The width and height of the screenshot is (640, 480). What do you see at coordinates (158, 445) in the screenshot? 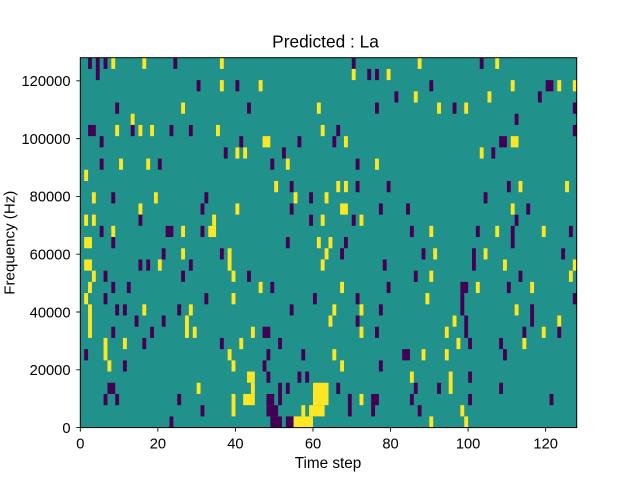
I see `svg-text: 20` at bounding box center [158, 445].